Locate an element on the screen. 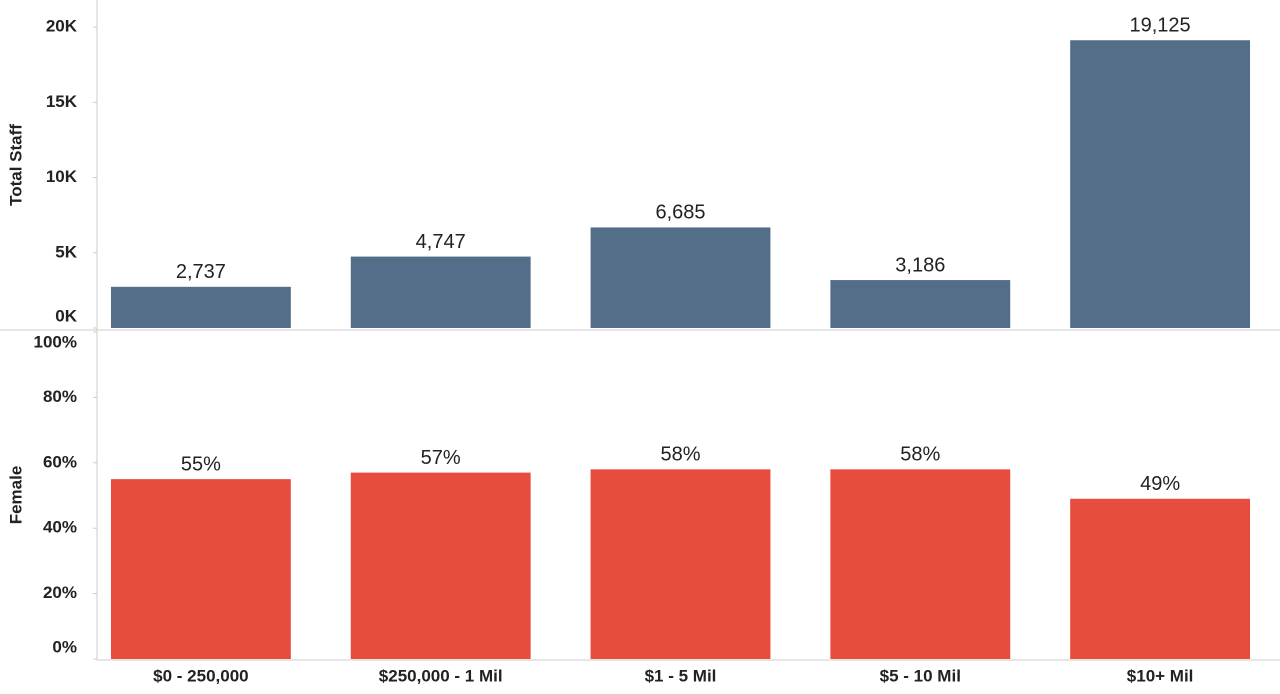 The width and height of the screenshot is (1280, 694). y-tick-label: 60% is located at coordinates (60, 461).